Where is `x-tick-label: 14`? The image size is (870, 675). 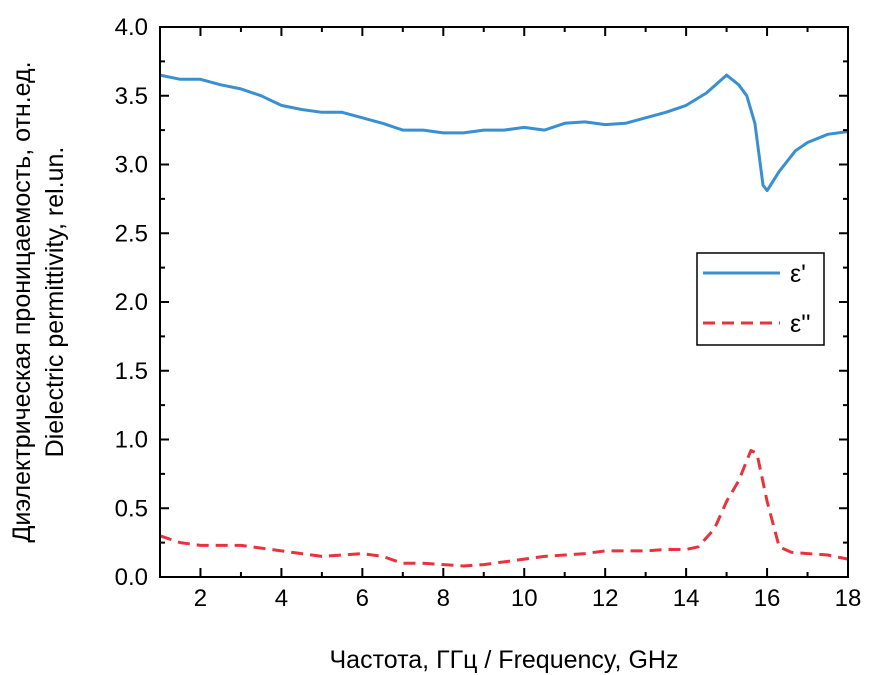
x-tick-label: 14 is located at coordinates (686, 598).